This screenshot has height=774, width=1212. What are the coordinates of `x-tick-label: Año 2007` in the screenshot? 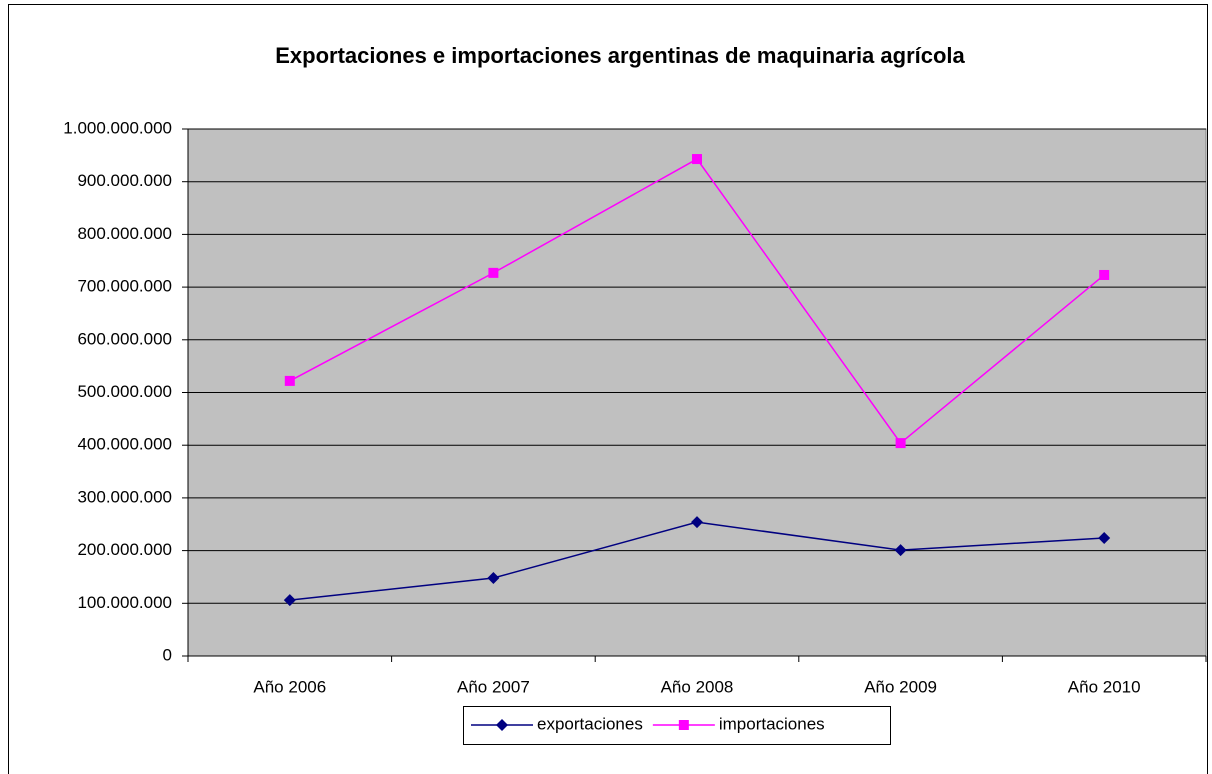 It's located at (493, 686).